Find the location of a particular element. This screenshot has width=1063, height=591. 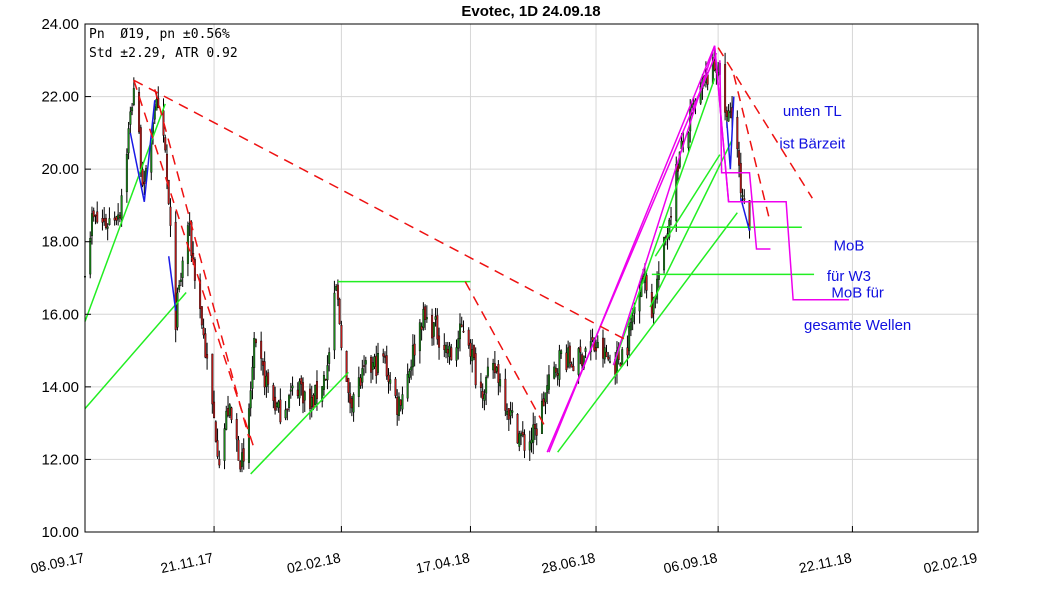

annotation-text: MoB is located at coordinates (849, 245).